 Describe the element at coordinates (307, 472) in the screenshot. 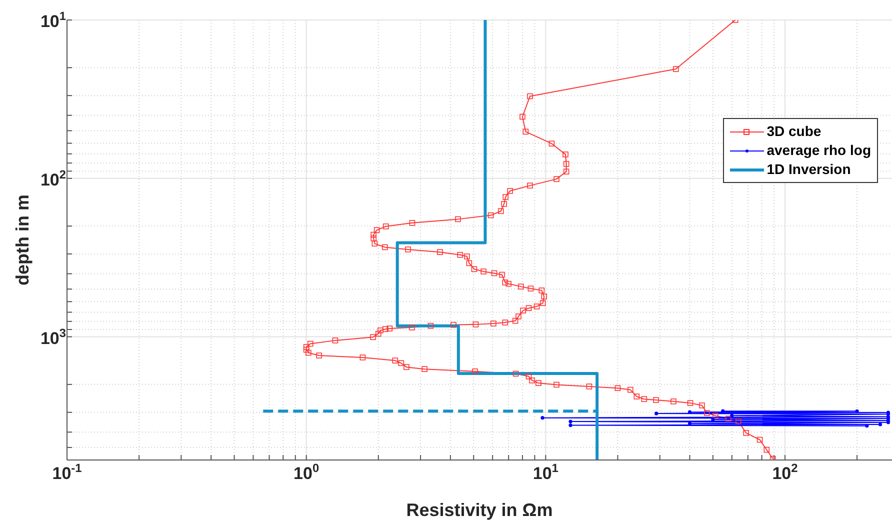

I see `x-tick-label: 10$^{0}$` at that location.